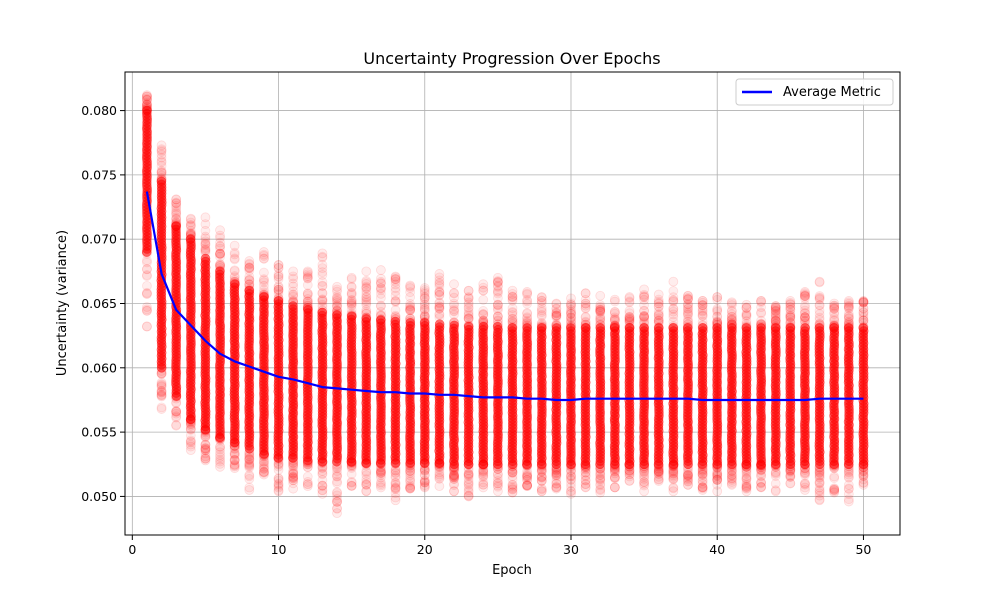 The height and width of the screenshot is (600, 1000). Describe the element at coordinates (863, 549) in the screenshot. I see `x-tick-label: 50` at that location.